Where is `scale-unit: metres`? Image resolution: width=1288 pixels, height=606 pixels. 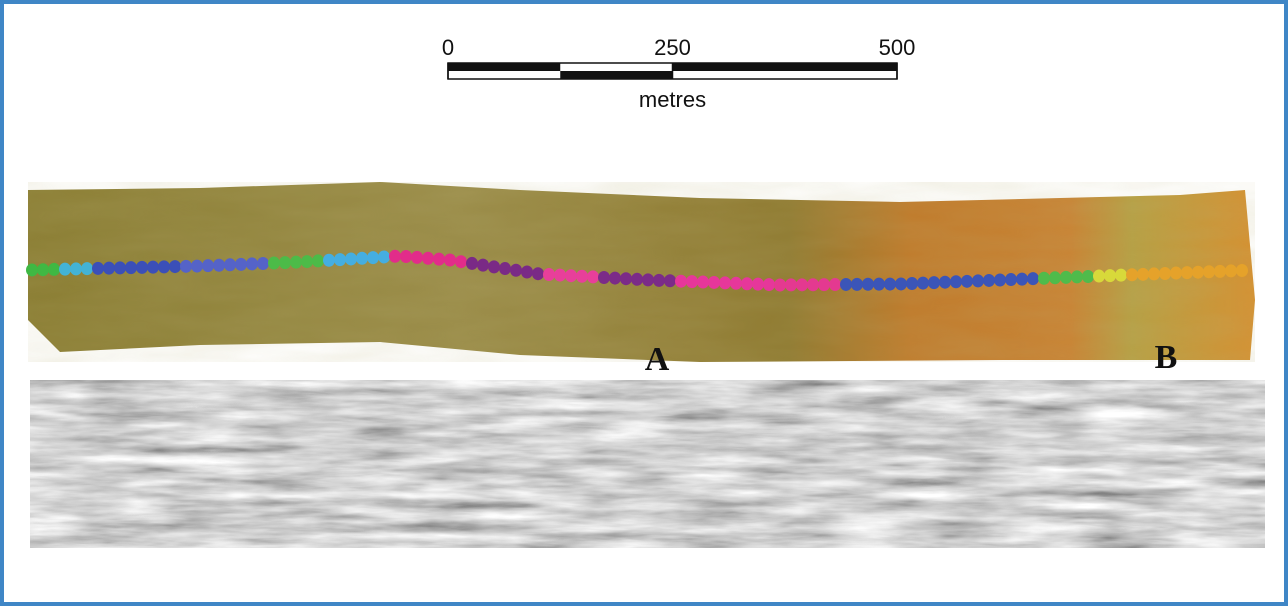 scale-unit: metres is located at coordinates (672, 99).